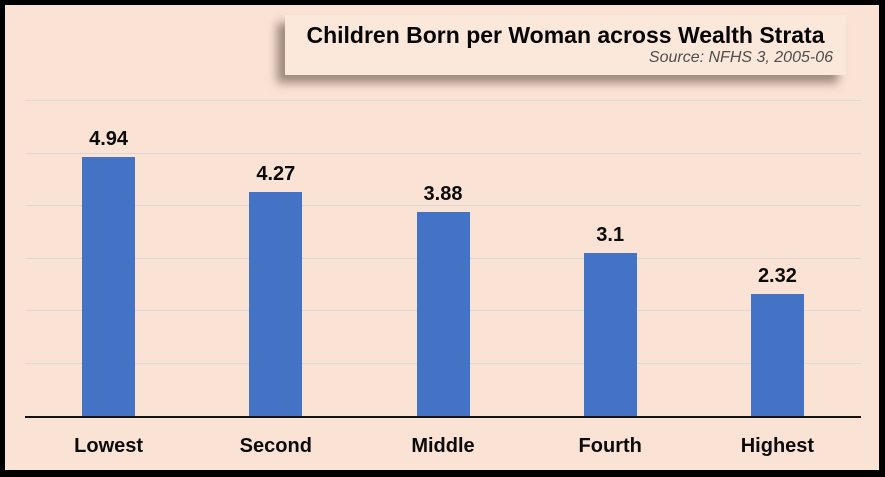 The height and width of the screenshot is (477, 885). I want to click on category-label: Highest, so click(777, 446).